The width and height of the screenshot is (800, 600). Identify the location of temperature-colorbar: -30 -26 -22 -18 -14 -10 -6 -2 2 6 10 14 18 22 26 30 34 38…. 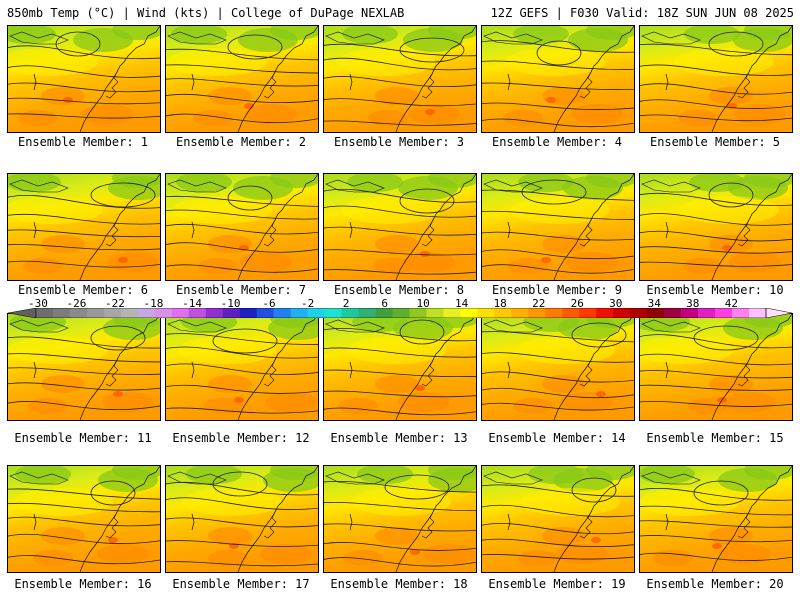
(400, 309).